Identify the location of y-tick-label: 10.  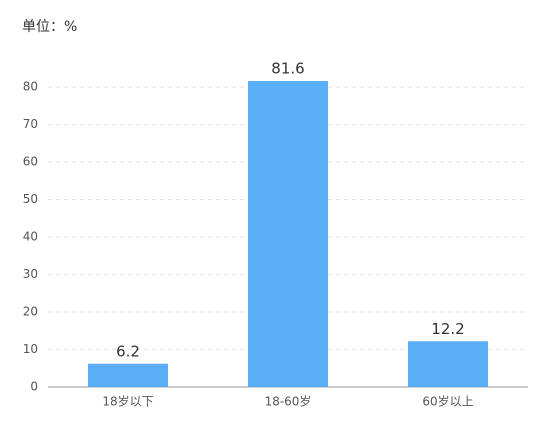
(30, 349).